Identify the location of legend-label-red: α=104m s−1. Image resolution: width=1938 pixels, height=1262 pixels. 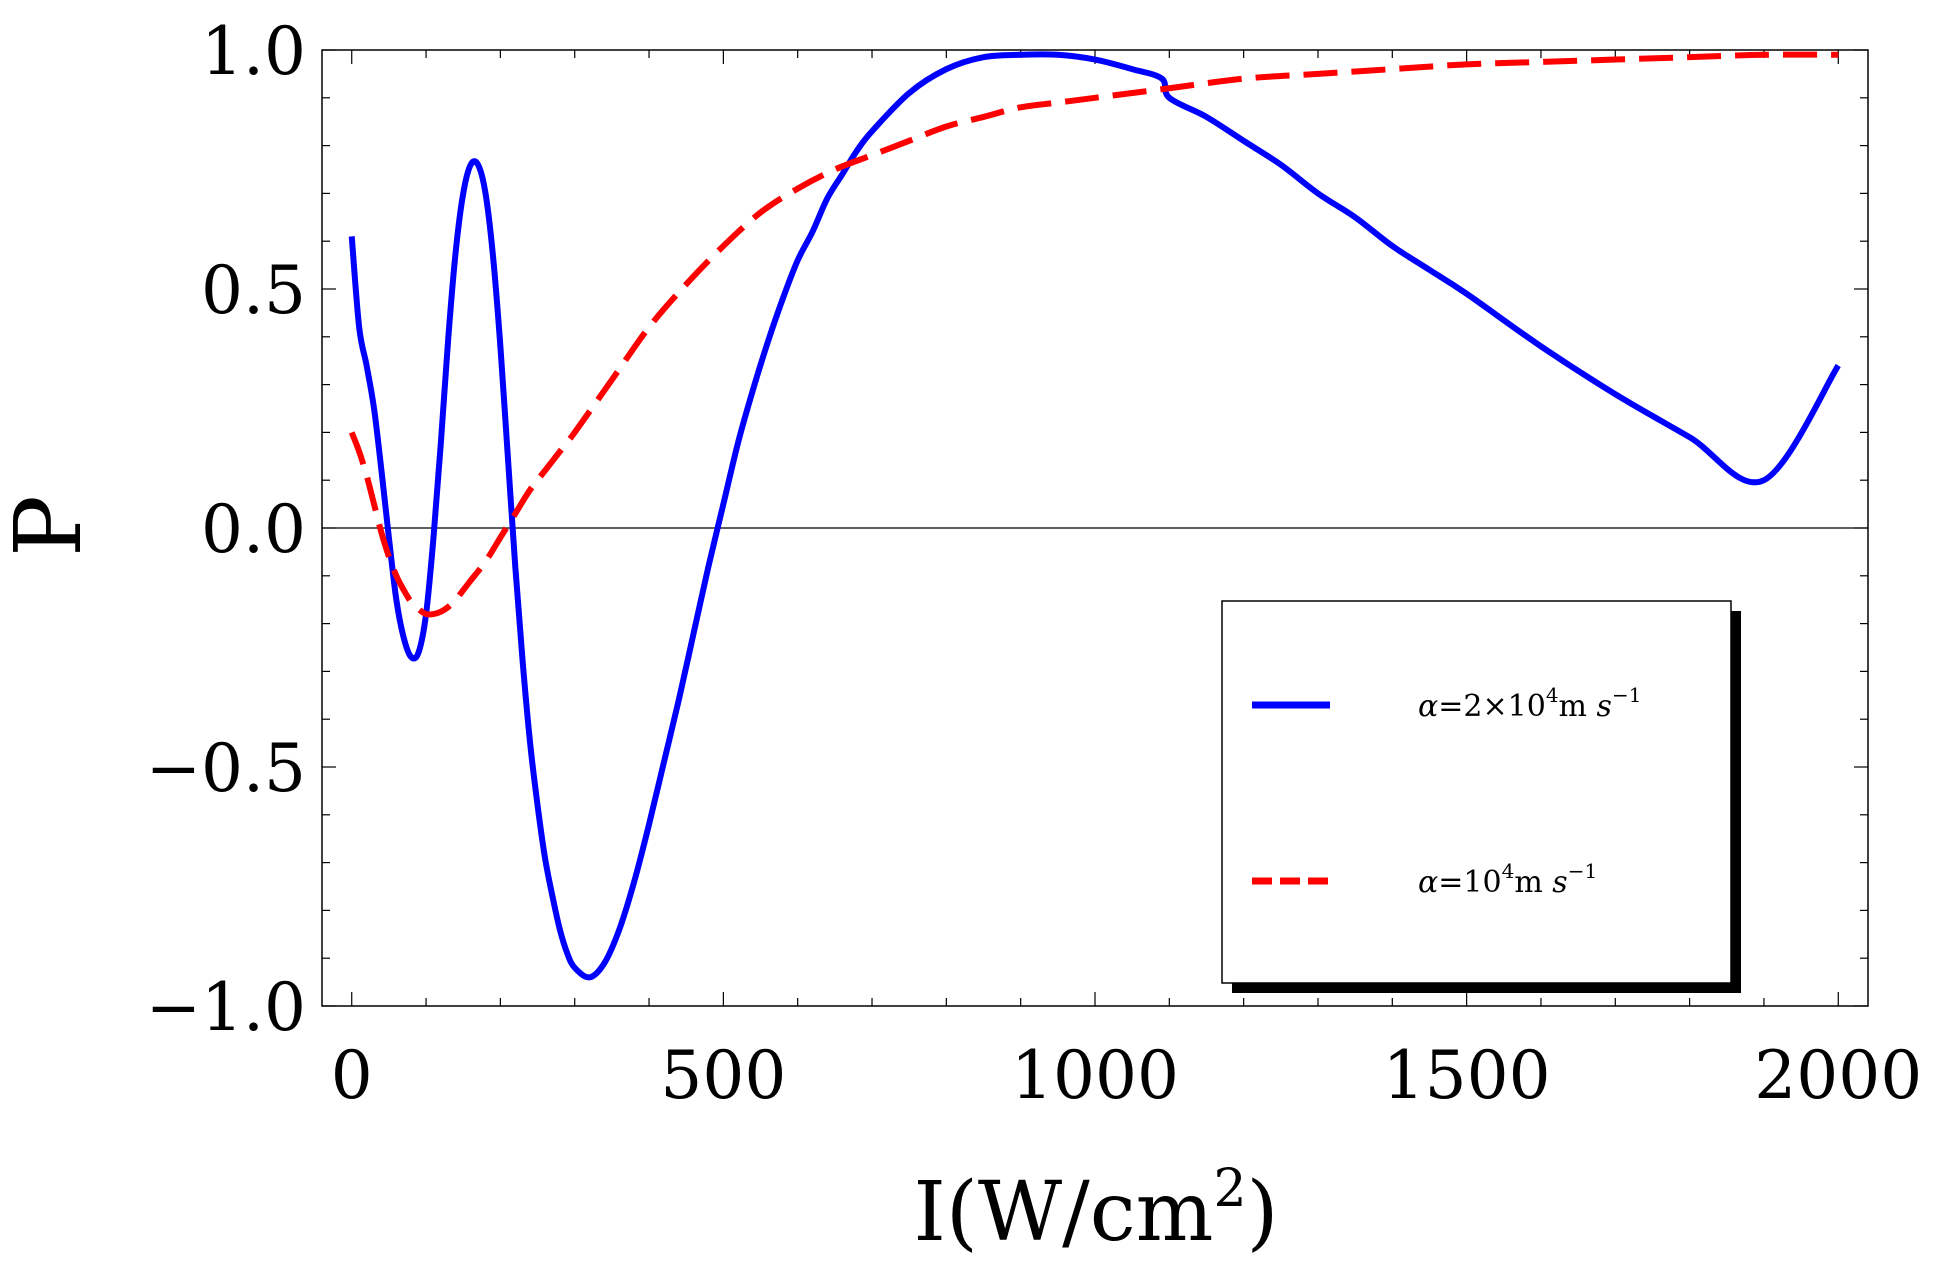
(1507, 879).